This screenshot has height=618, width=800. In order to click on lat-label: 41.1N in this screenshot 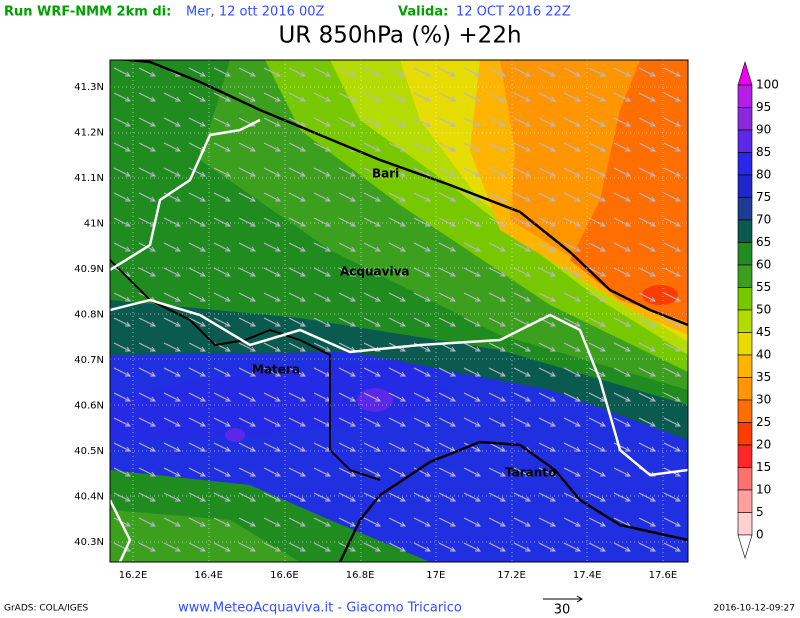, I will do `click(89, 178)`.